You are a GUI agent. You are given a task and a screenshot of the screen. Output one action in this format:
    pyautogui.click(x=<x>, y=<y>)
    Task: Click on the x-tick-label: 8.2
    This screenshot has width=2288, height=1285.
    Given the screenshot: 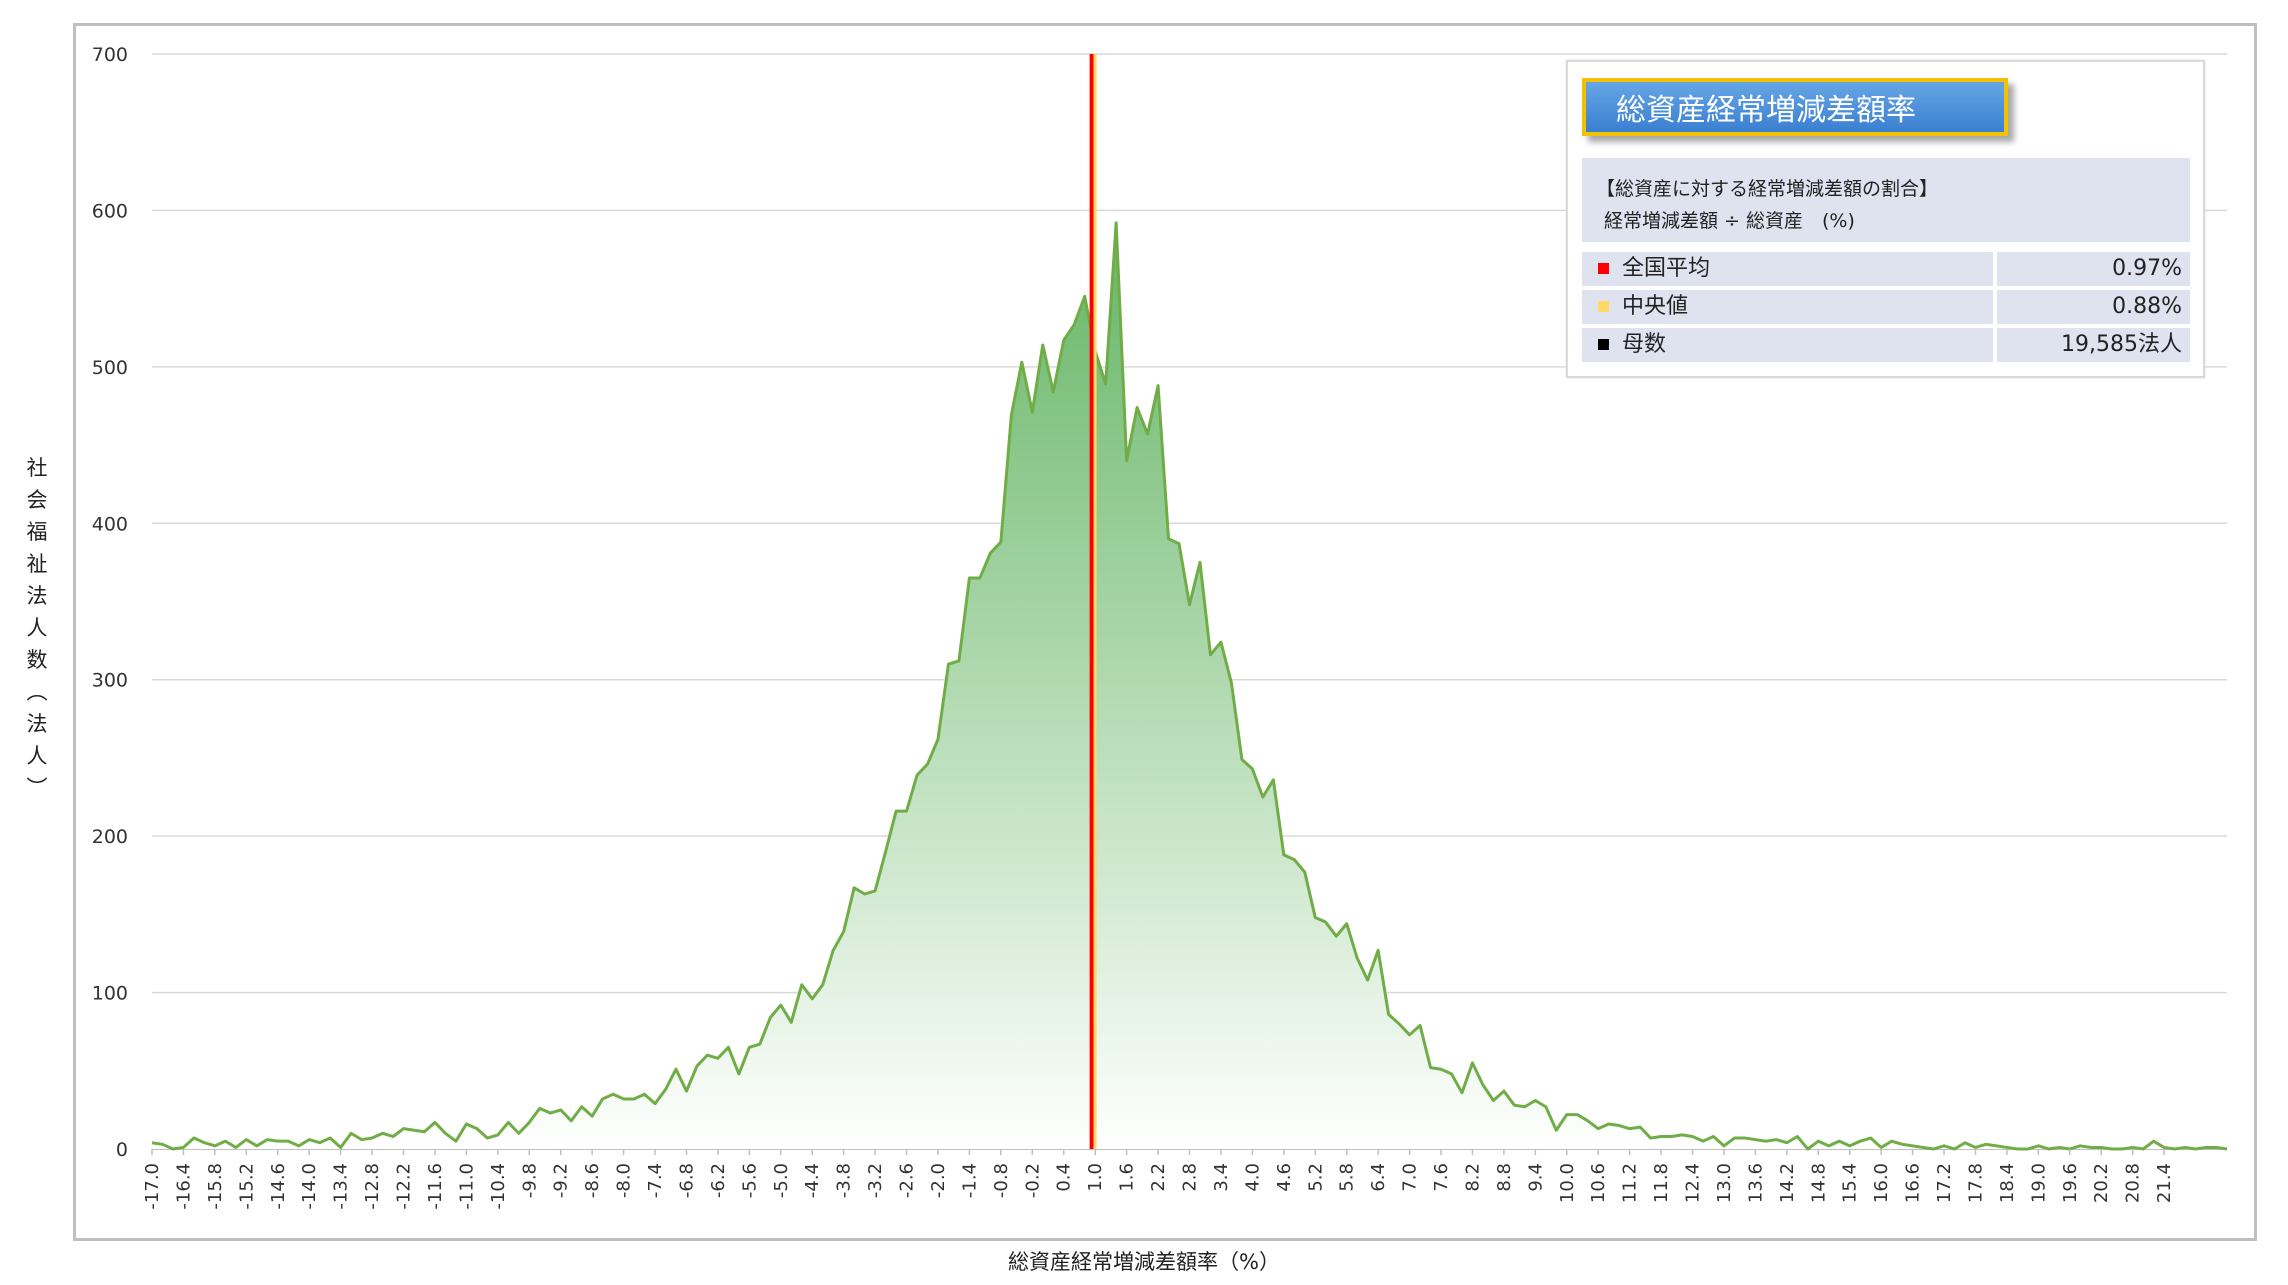 What is the action you would take?
    pyautogui.click(x=1472, y=1177)
    